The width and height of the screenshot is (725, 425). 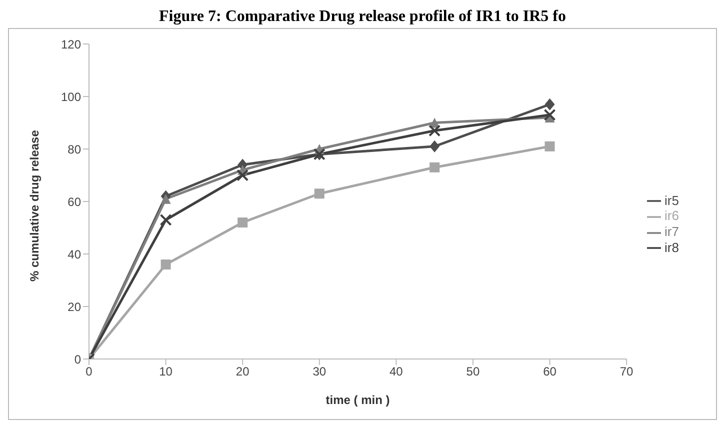 What do you see at coordinates (358, 400) in the screenshot?
I see `x-axis-title: time ( min )` at bounding box center [358, 400].